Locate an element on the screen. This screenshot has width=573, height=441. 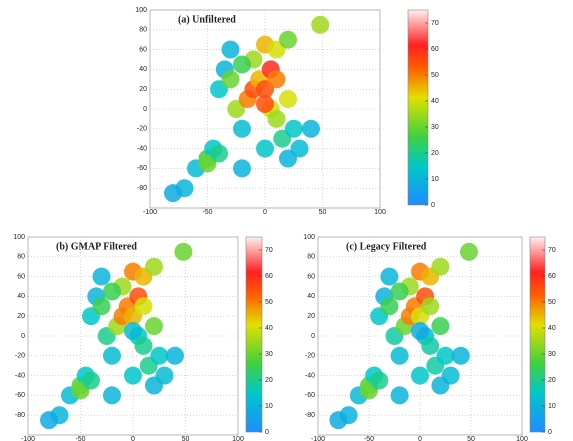
chart-title: (a) Unfiltered is located at coordinates (207, 19).